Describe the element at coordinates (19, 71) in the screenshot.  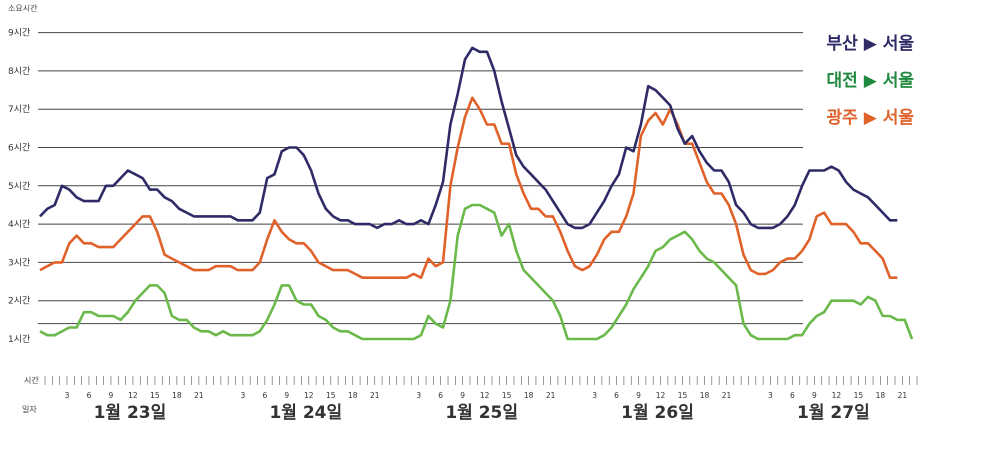
I see `y-tick-label: 8시간` at that location.